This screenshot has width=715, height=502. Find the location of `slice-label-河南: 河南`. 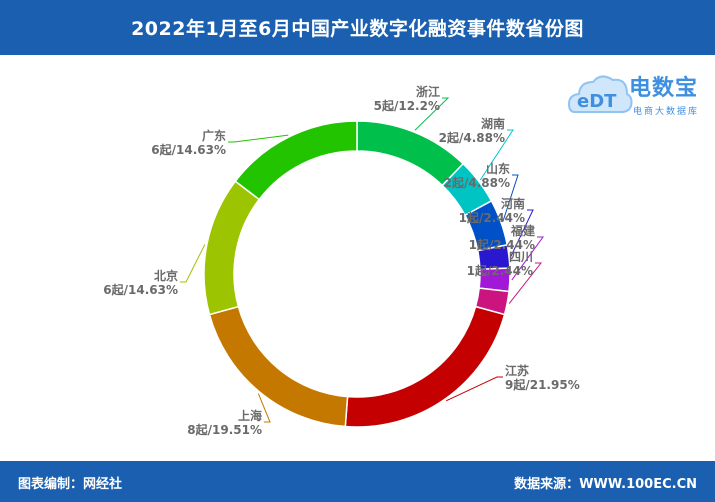

slice-label-河南: 河南 is located at coordinates (512, 203).